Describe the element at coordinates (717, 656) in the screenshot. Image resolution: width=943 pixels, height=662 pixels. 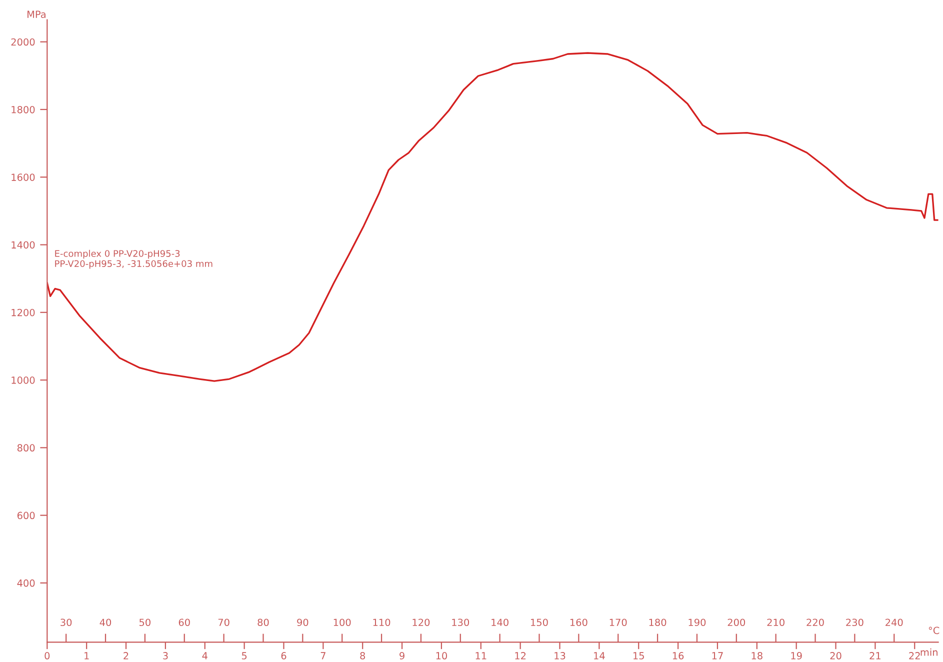
I see `x-tick-label: 17` at that location.